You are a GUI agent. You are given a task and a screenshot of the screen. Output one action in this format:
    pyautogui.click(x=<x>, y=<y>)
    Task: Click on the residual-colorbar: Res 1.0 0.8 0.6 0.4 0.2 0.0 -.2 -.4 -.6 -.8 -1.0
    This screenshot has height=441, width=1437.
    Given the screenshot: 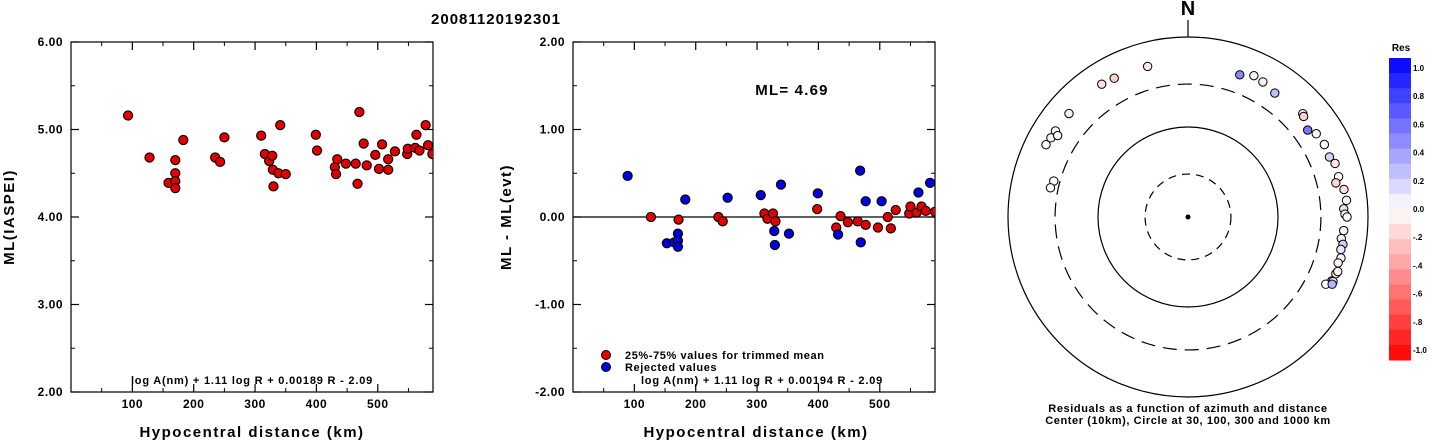 What is the action you would take?
    pyautogui.click(x=1408, y=202)
    